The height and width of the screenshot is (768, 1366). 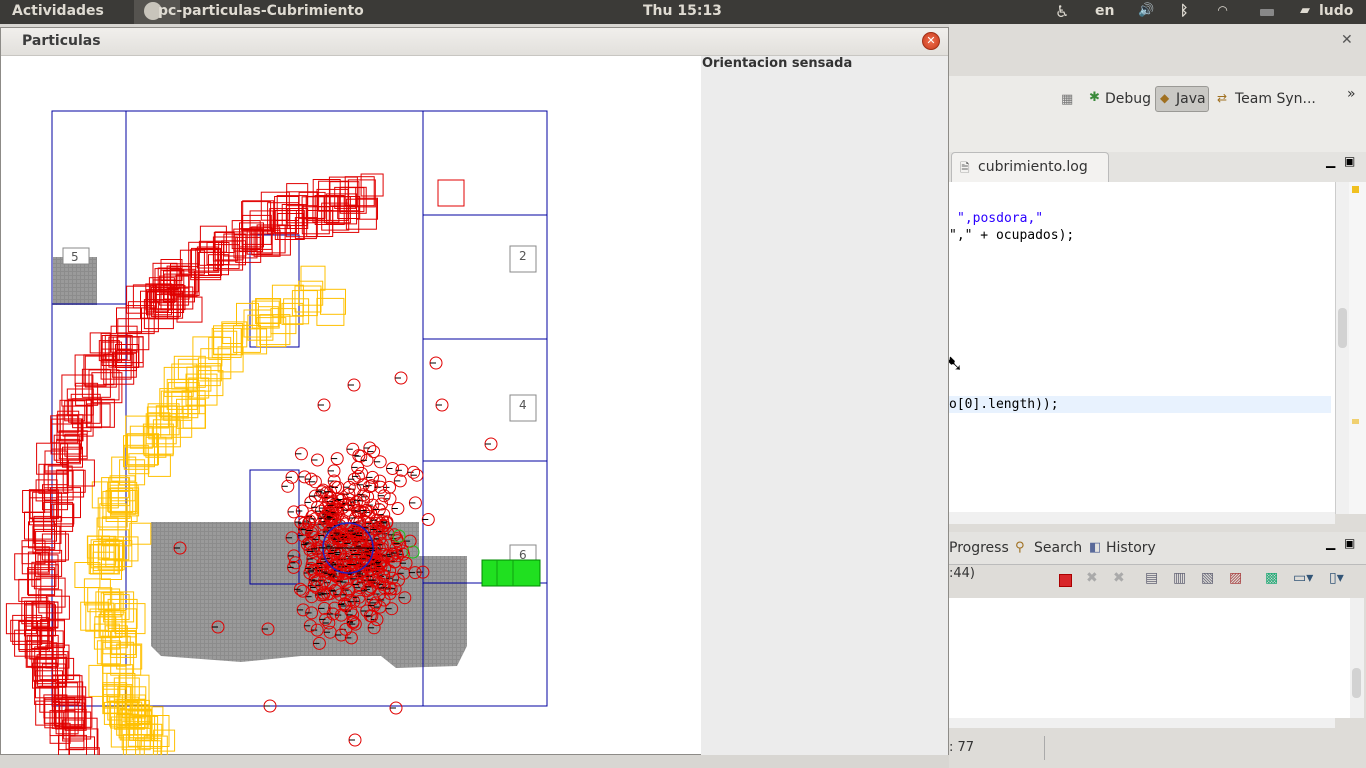 What do you see at coordinates (1331, 543) in the screenshot?
I see `minimize-panel-icon: ▁` at bounding box center [1331, 543].